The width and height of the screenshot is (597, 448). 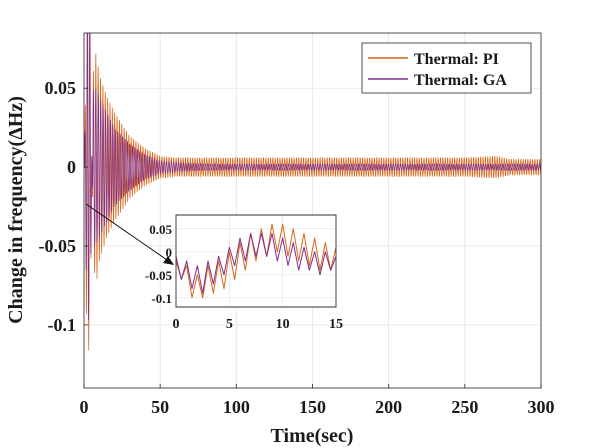 I want to click on inset-y-tick-label: -0.1, so click(x=161, y=298).